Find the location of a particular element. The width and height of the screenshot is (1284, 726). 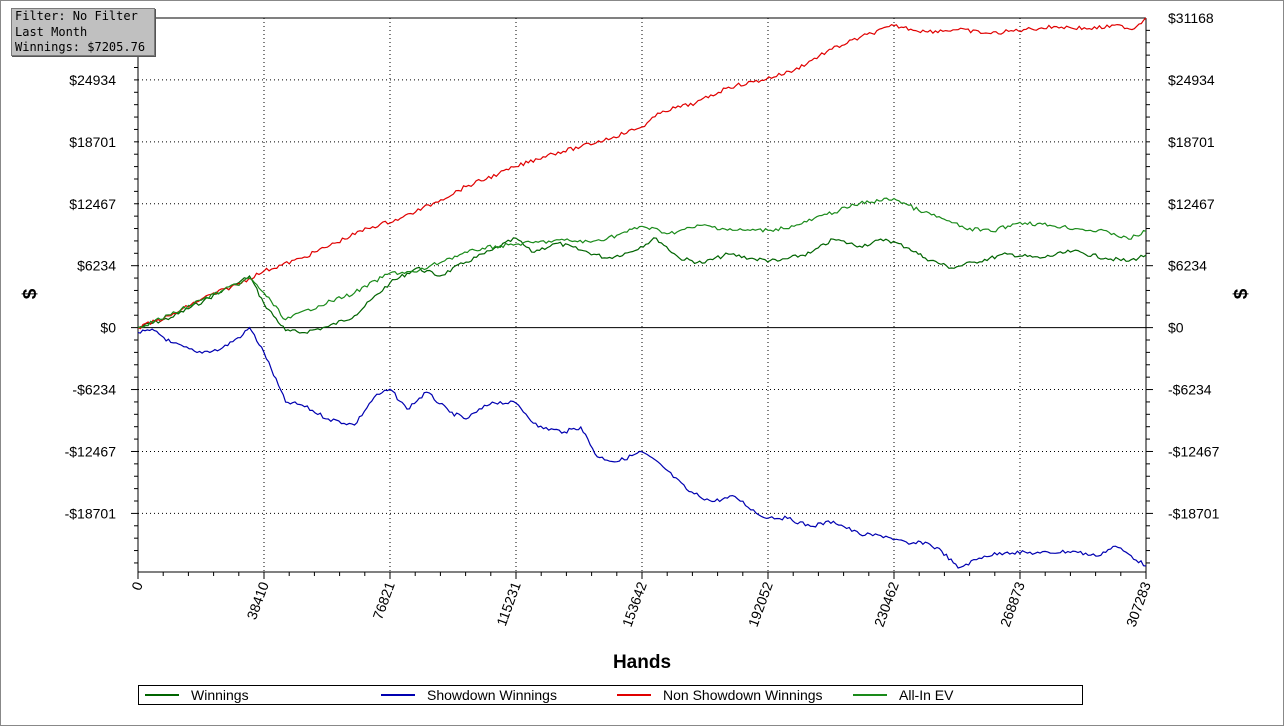

y-tick-label-right: $12467 is located at coordinates (1191, 204).